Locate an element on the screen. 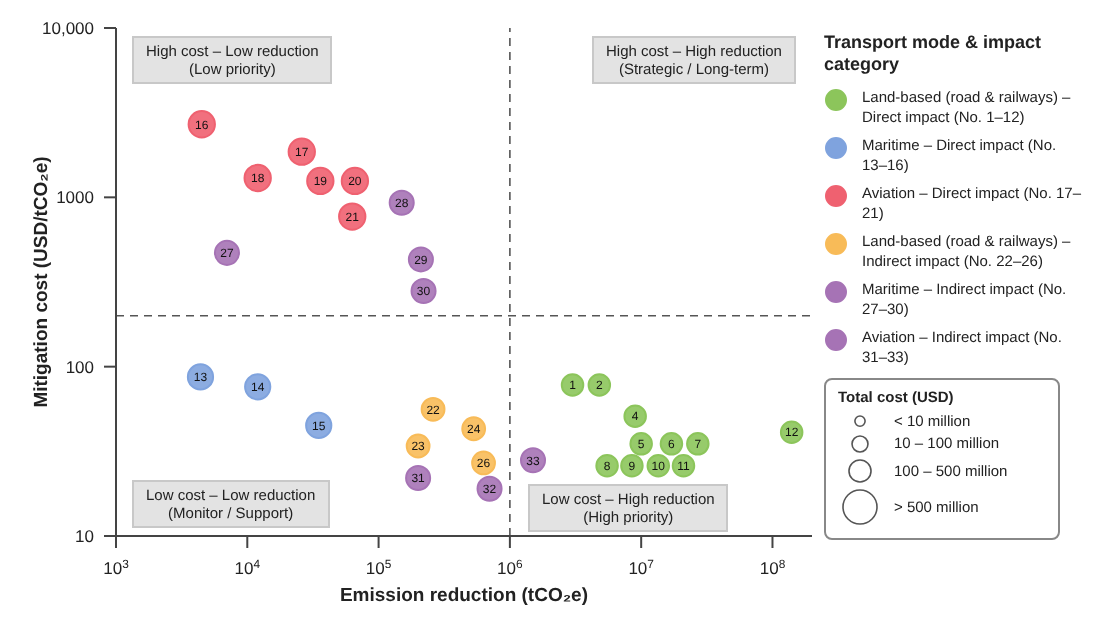 The image size is (1100, 640). x-tick-label: 10$^{5}$ is located at coordinates (379, 568).